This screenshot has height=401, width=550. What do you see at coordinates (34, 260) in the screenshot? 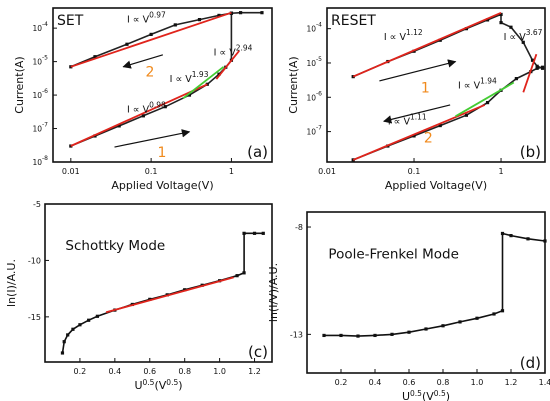
I see `y-tick-label: -10` at bounding box center [34, 260].